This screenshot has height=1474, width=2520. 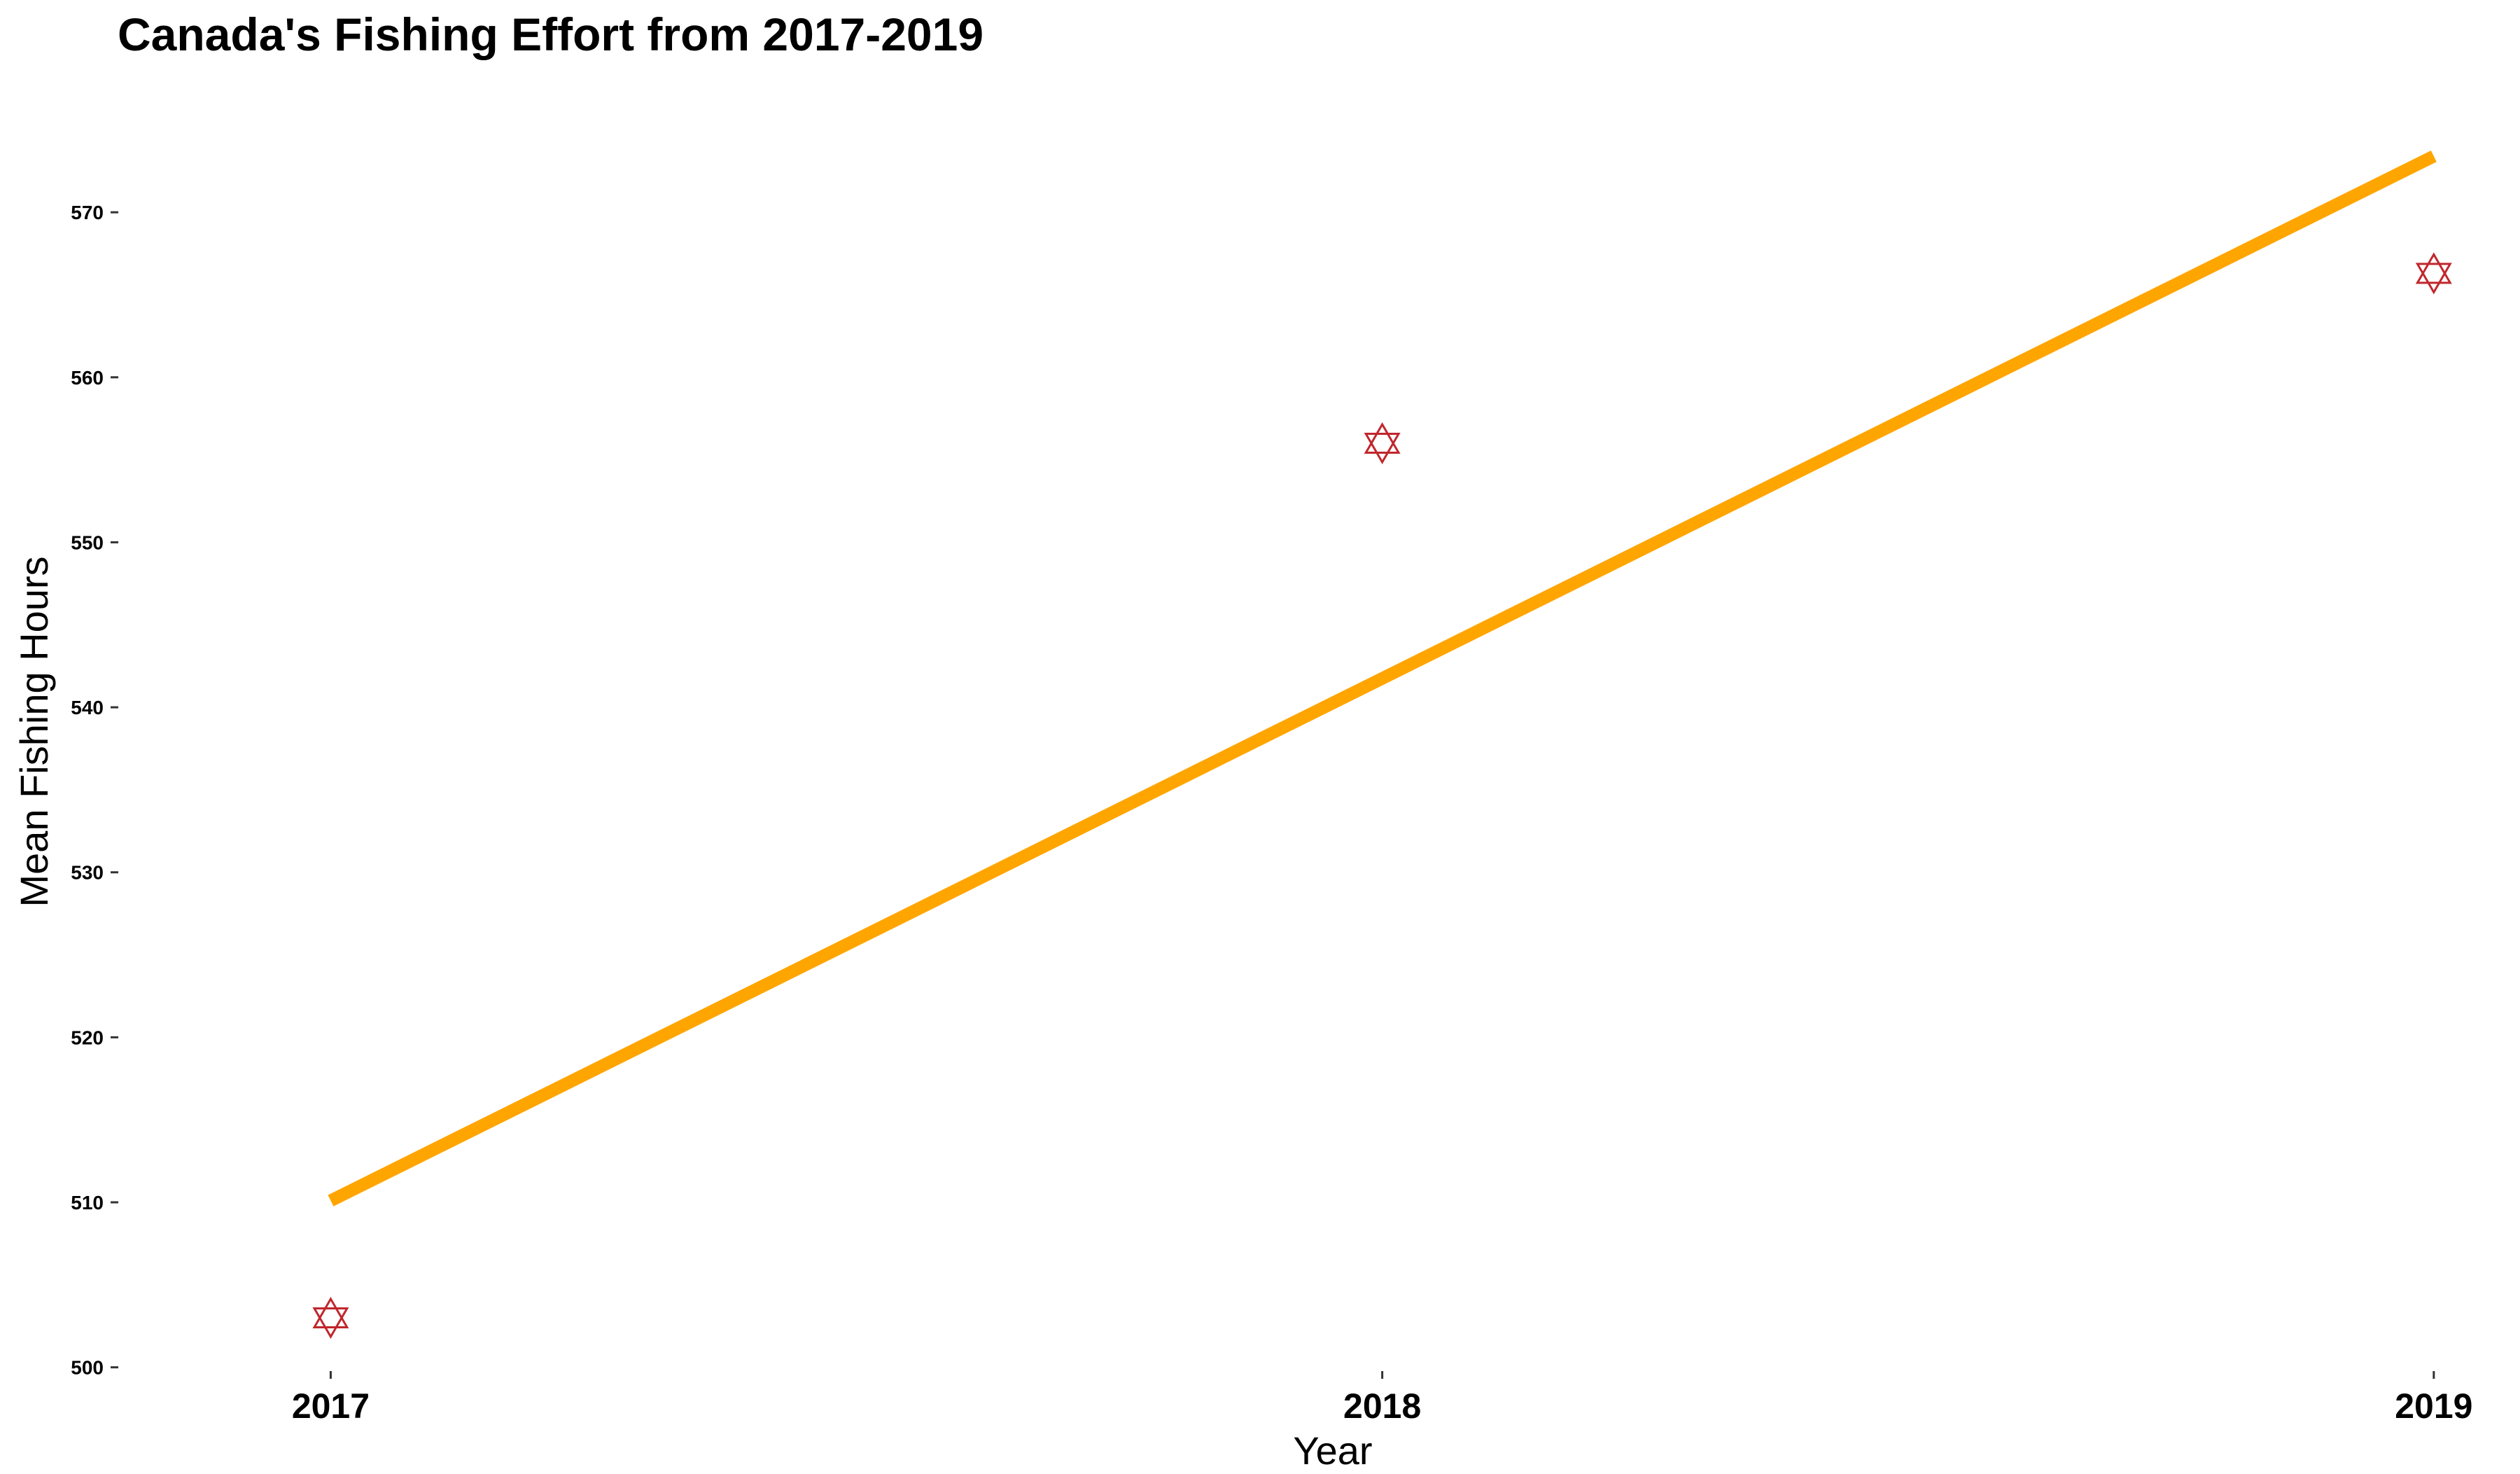 What do you see at coordinates (87, 542) in the screenshot?
I see `y-tick-label: 550` at bounding box center [87, 542].